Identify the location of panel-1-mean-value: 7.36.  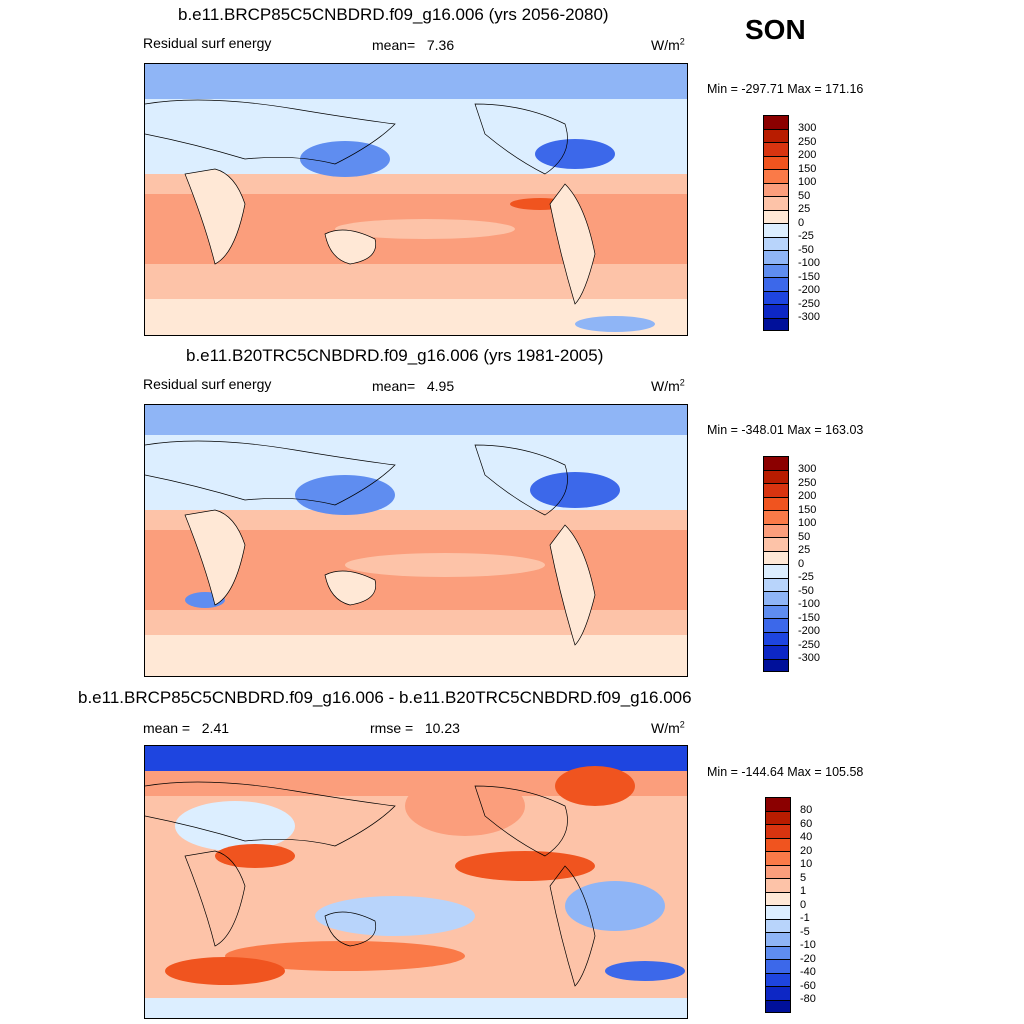
(440, 45).